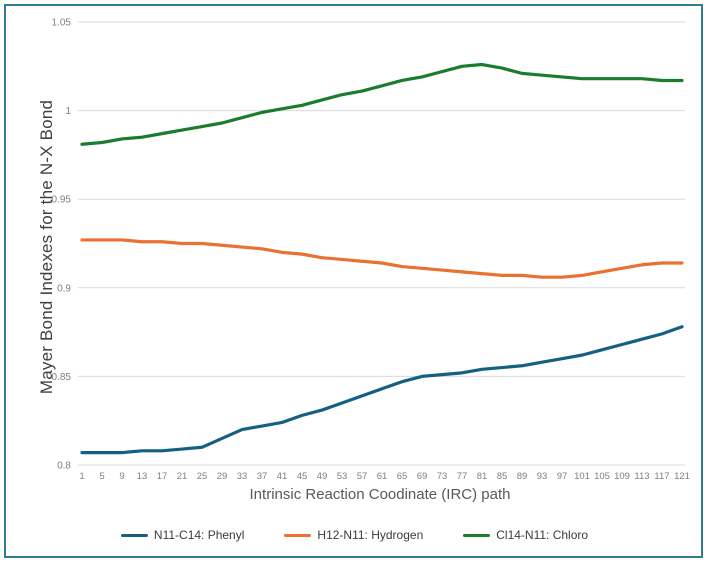  What do you see at coordinates (622, 476) in the screenshot?
I see `x-tick-label: 109` at bounding box center [622, 476].